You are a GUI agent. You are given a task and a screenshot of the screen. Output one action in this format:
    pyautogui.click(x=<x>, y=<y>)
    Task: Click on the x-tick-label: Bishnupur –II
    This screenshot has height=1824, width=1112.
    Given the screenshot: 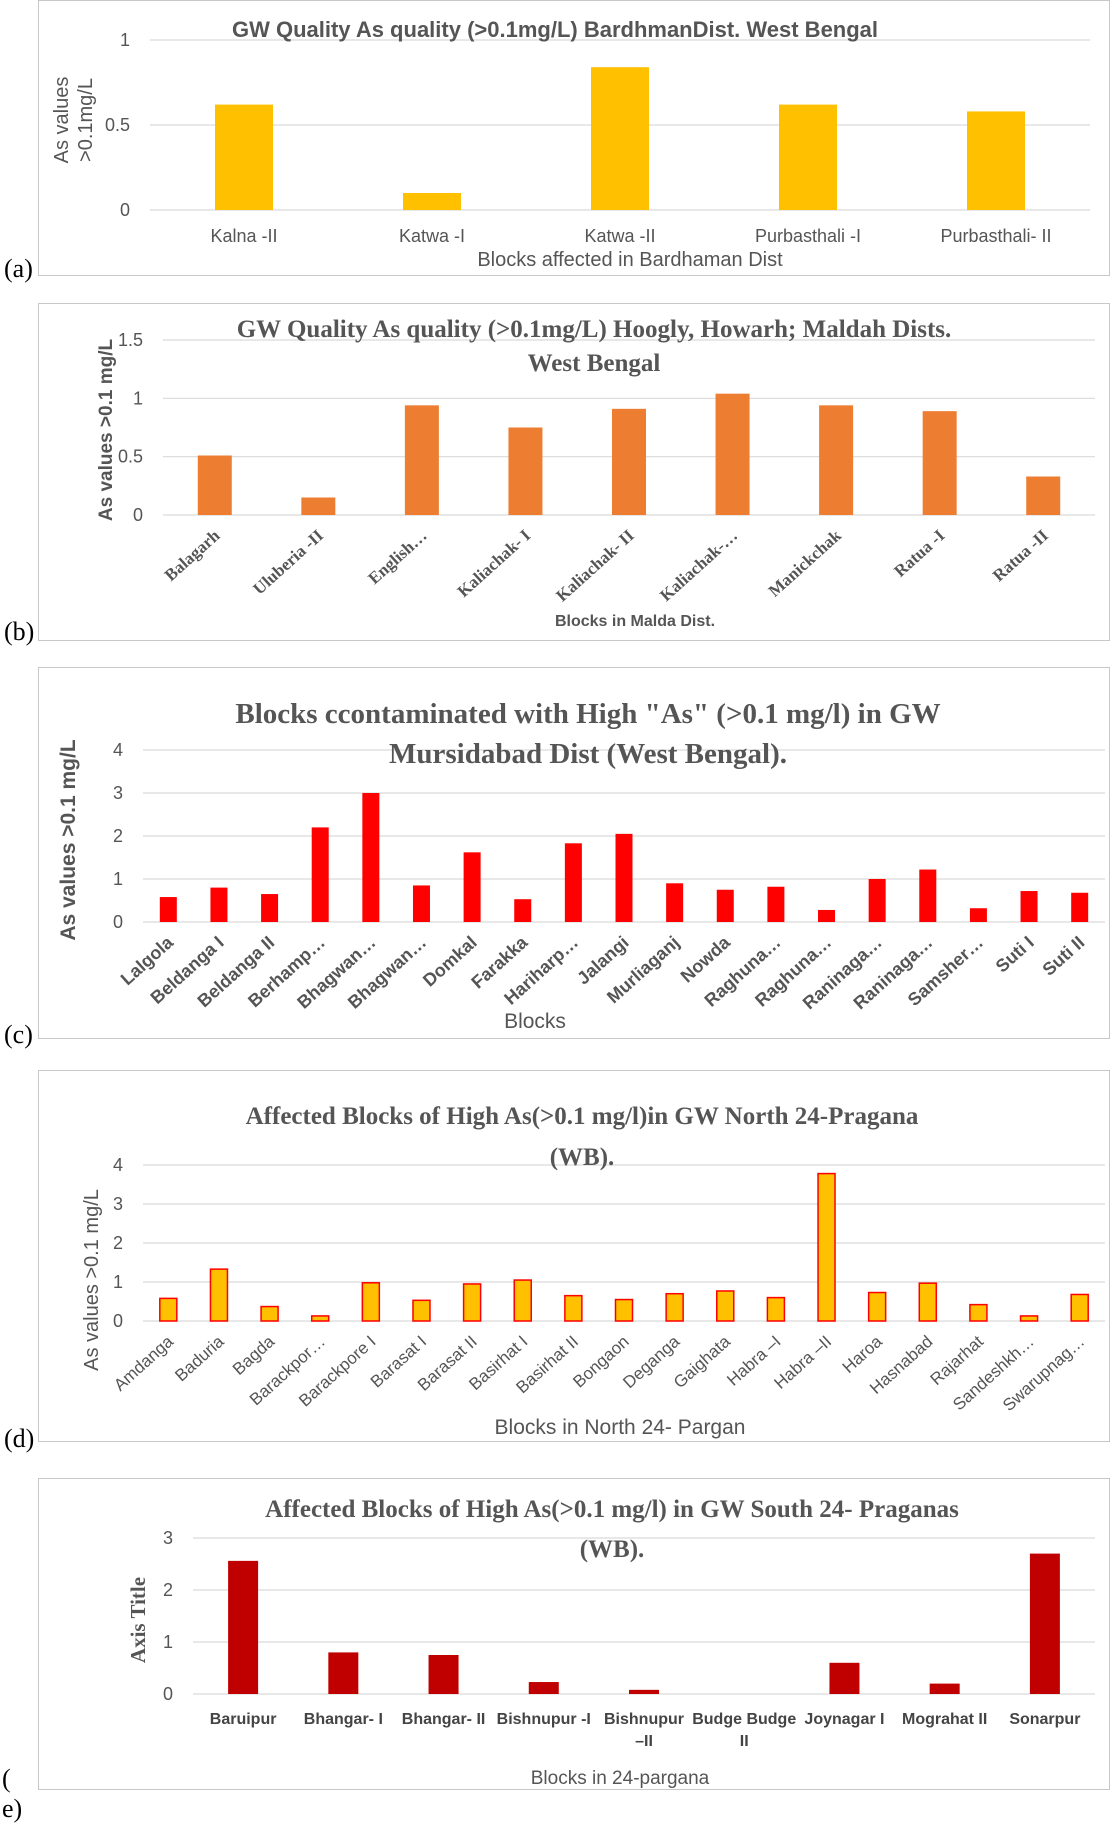 What is the action you would take?
    pyautogui.click(x=644, y=1730)
    